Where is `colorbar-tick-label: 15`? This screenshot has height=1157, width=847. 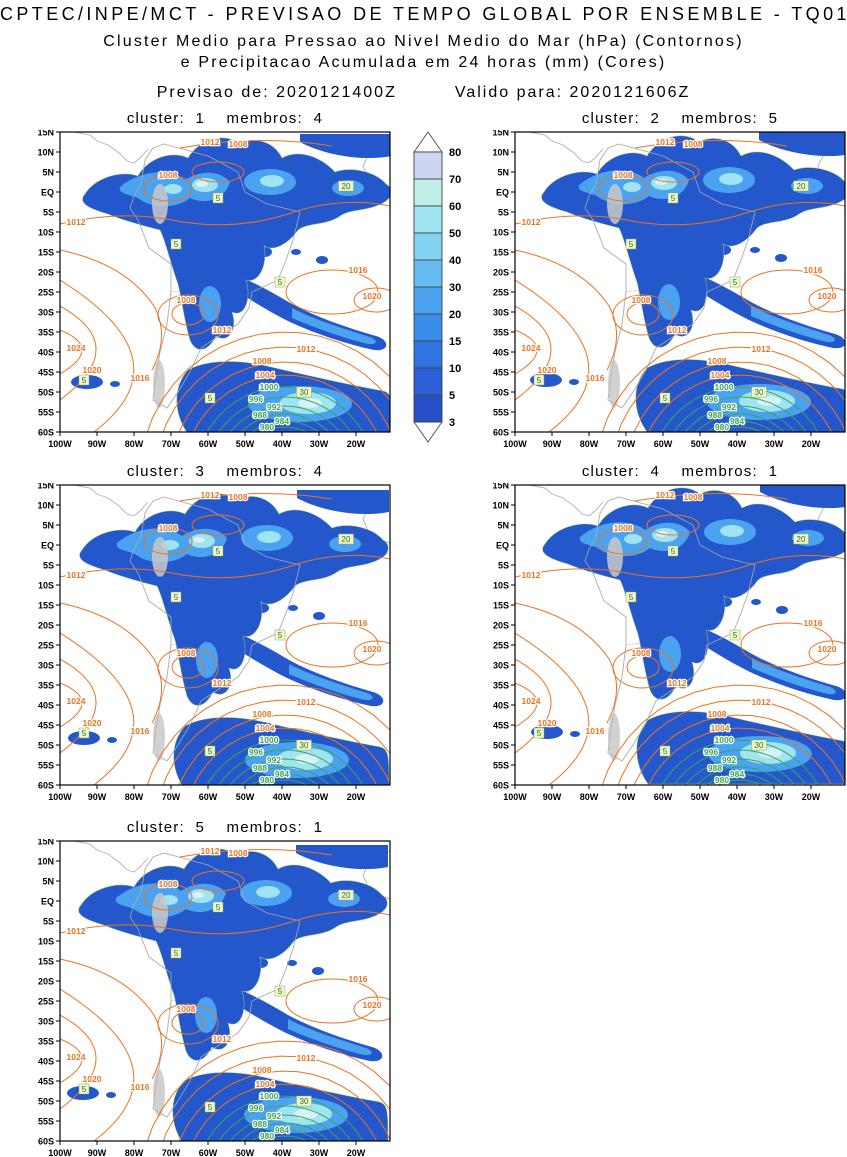 colorbar-tick-label: 15 is located at coordinates (455, 342).